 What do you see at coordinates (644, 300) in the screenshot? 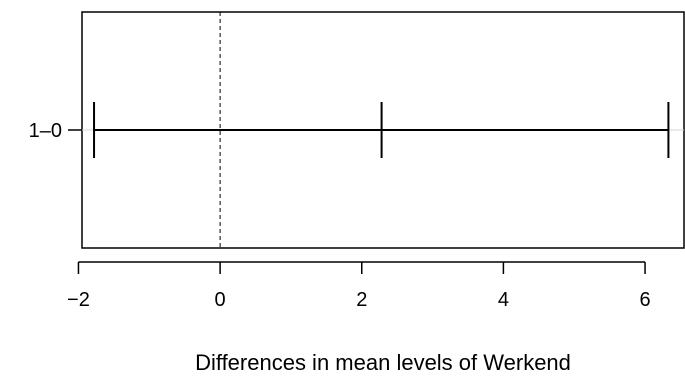
I see `x-tick-label: 6` at bounding box center [644, 300].